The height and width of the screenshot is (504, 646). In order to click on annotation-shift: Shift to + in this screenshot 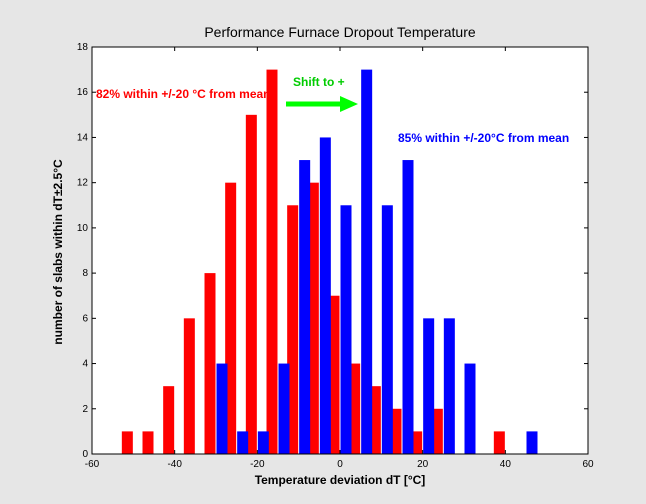, I will do `click(319, 82)`.